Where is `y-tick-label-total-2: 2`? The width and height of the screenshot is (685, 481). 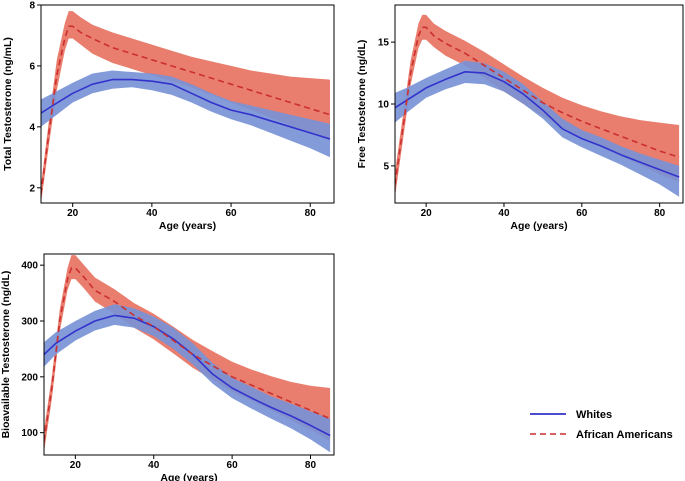 y-tick-label-total-2: 2 is located at coordinates (32, 188).